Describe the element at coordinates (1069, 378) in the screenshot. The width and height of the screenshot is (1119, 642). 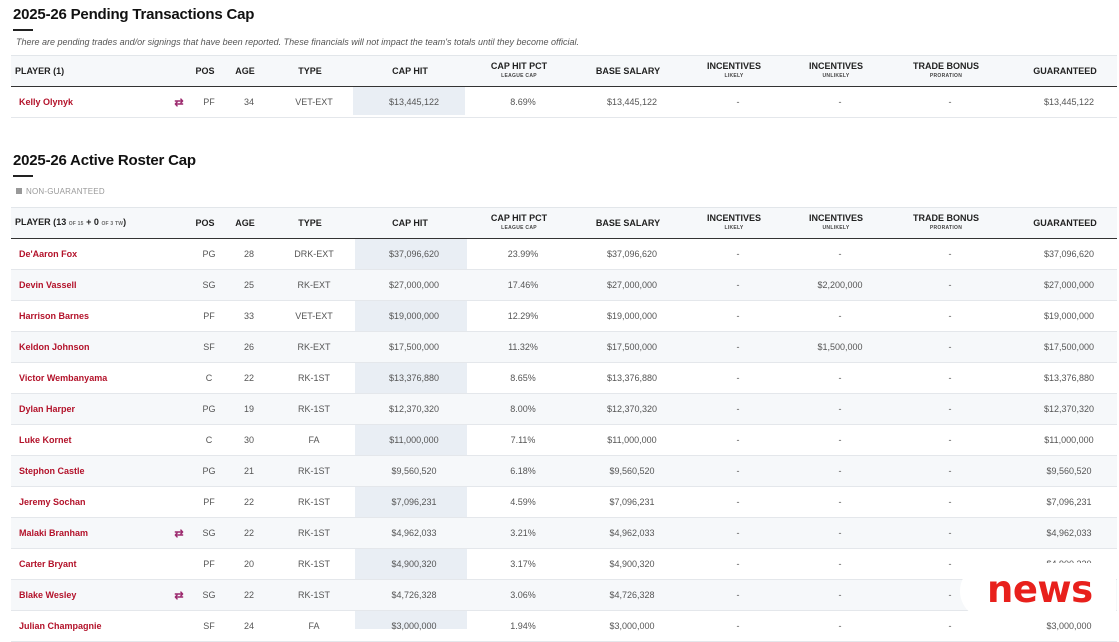
I see `cell-guaranteed: $13,376,880` at that location.